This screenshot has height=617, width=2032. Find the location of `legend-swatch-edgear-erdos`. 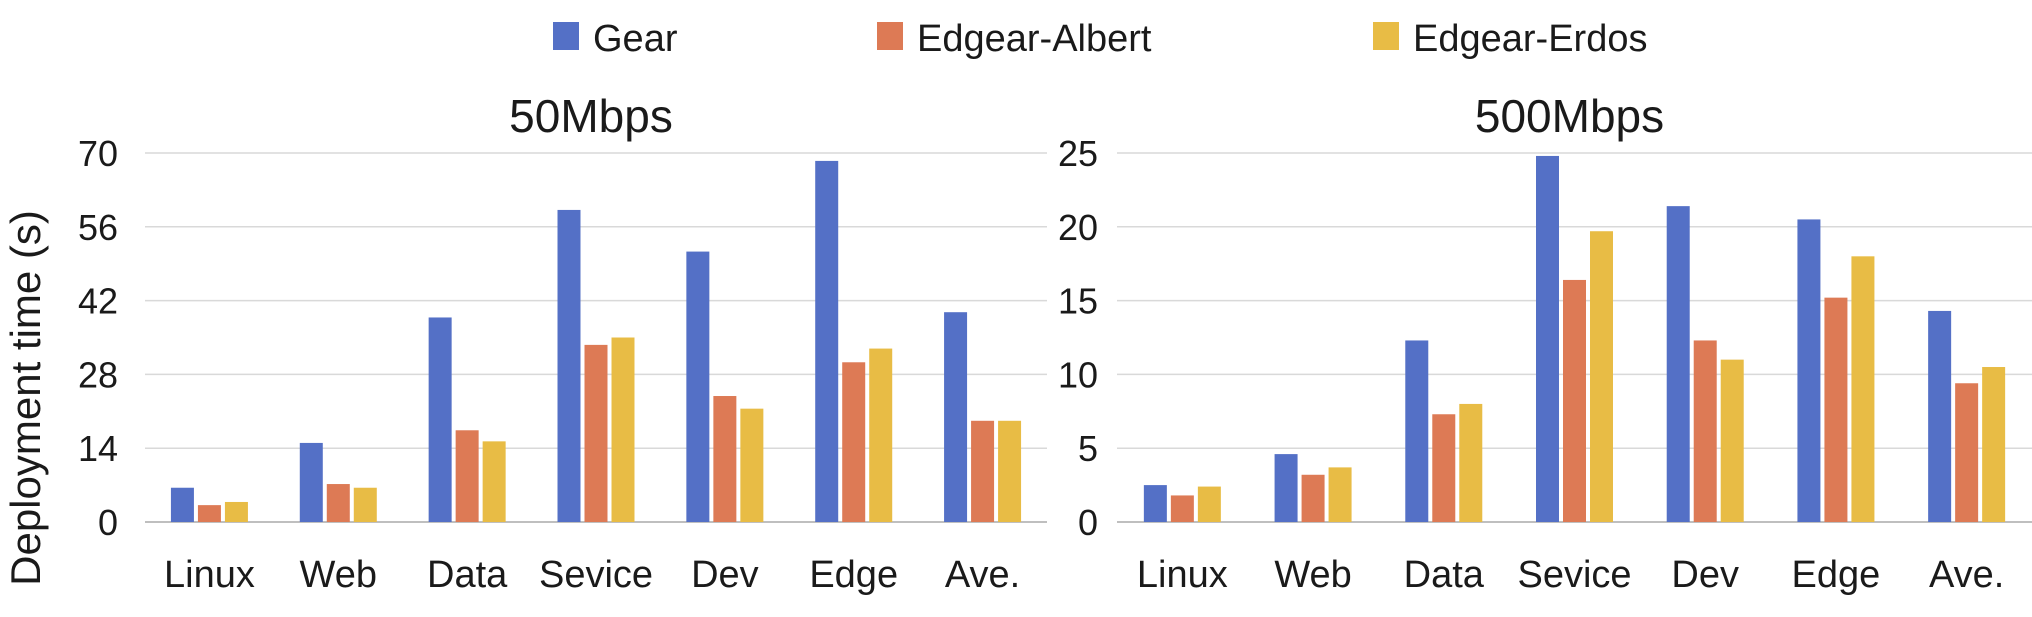

legend-swatch-edgear-erdos is located at coordinates (1386, 36).